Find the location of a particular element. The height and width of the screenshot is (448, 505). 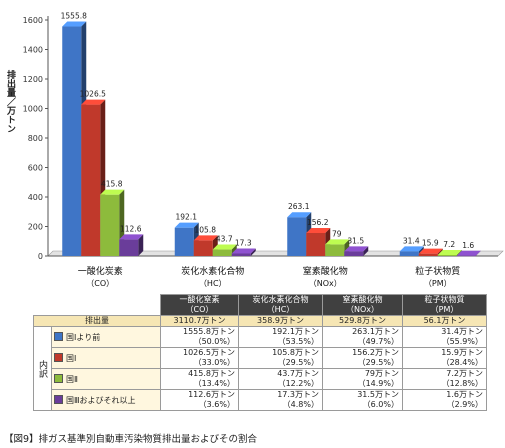

emission-amount: 156.2万トン is located at coordinates (375, 353).